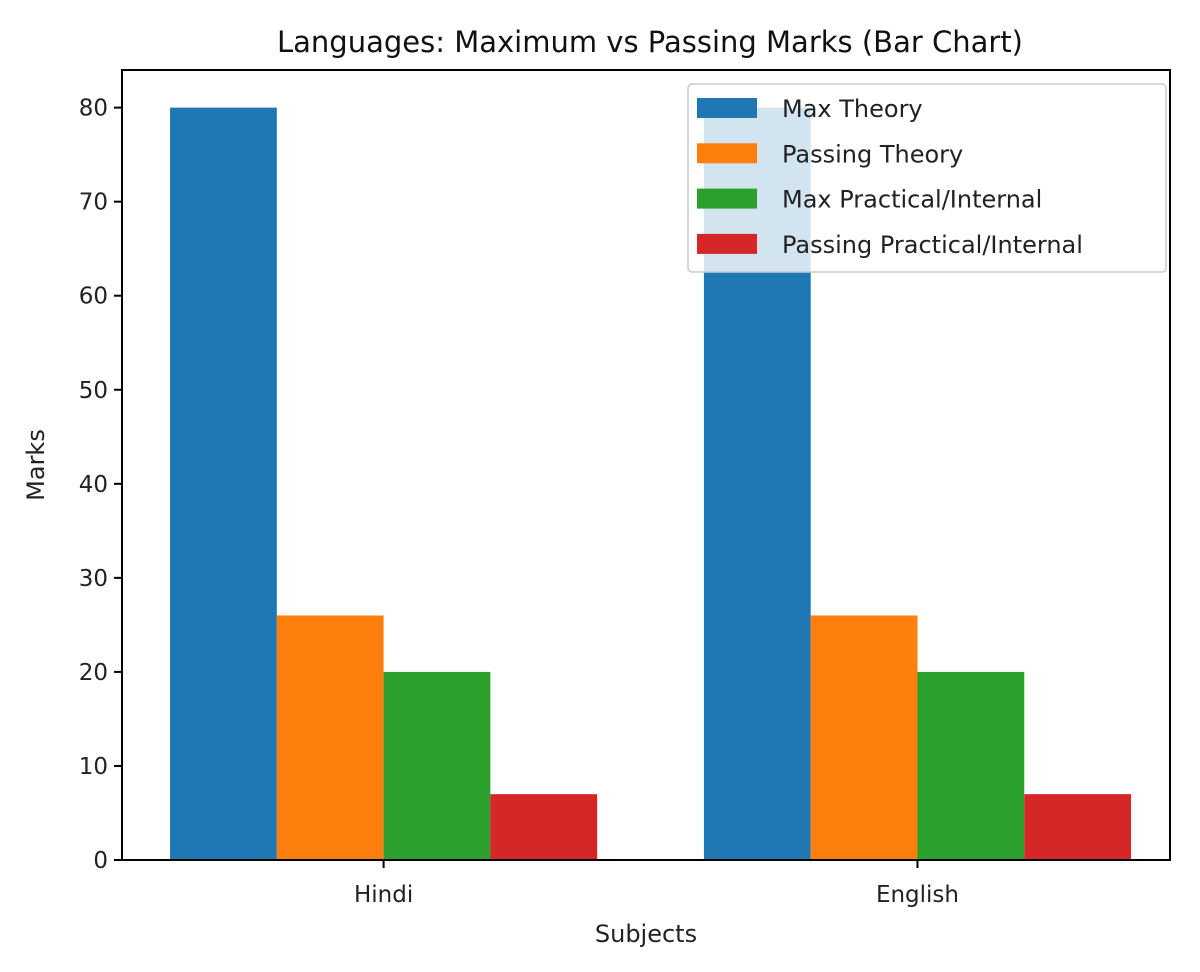 The width and height of the screenshot is (1200, 972). I want to click on y-tick-label: 70, so click(93, 203).